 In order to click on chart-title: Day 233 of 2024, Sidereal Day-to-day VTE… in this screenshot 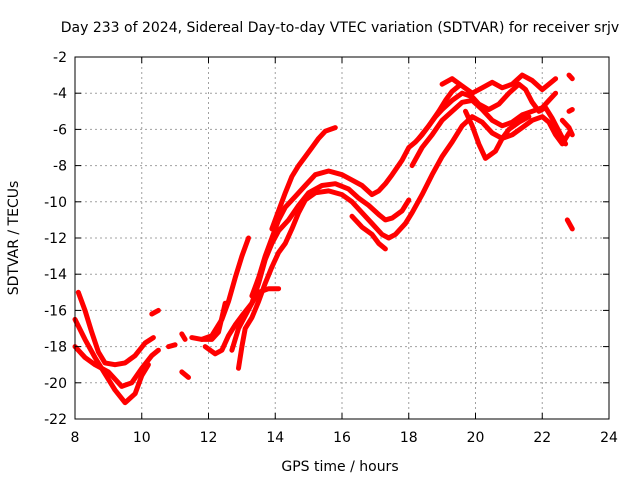, I will do `click(340, 28)`.